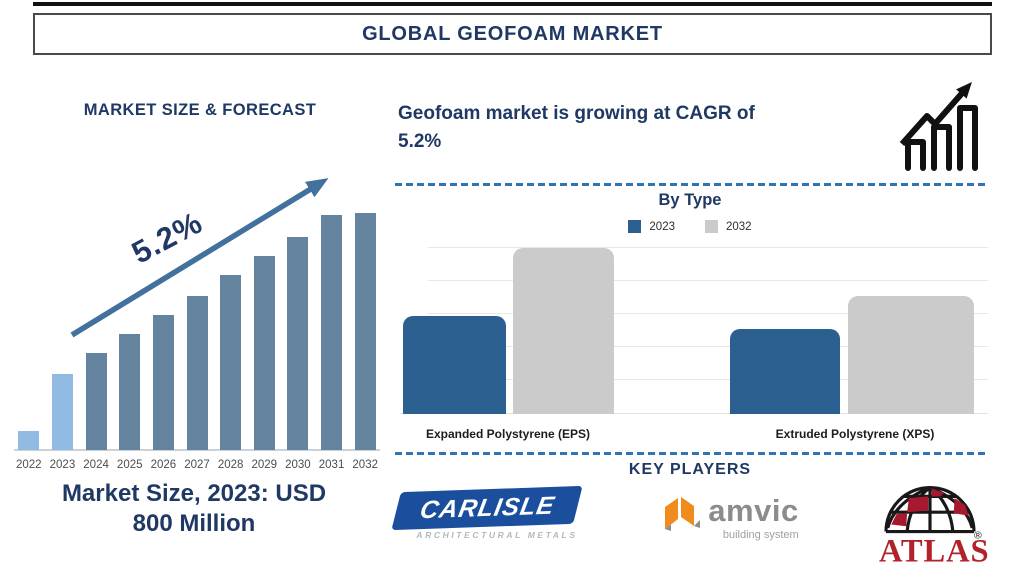  I want to click on amvic-logo: amvic building system, so click(730, 518).